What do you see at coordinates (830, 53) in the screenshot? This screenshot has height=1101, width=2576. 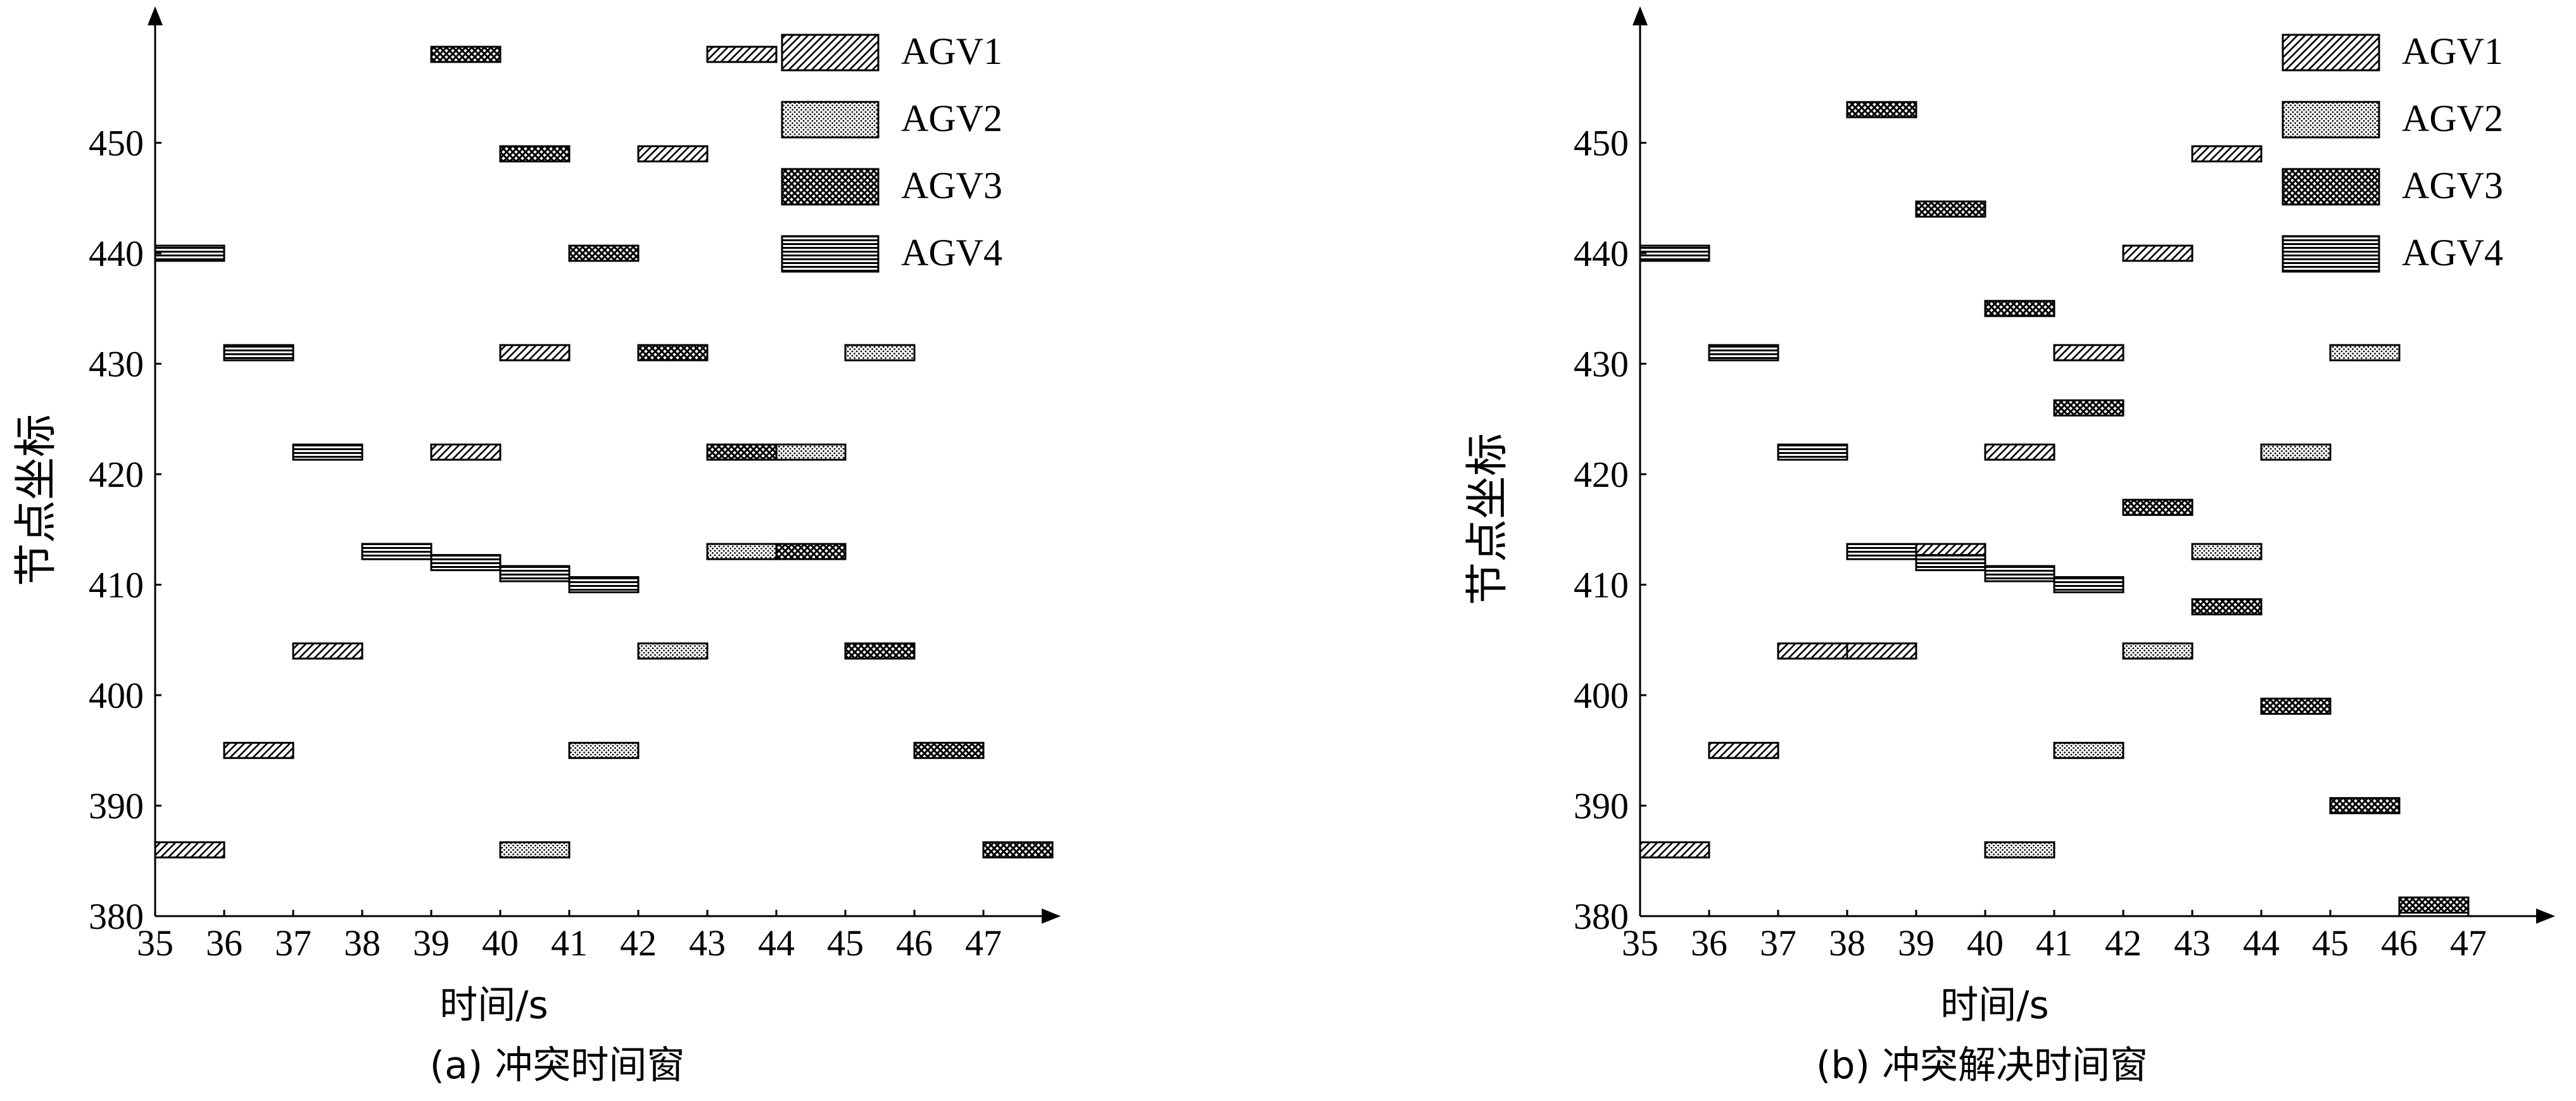 I see `legend-swatch-agv1` at bounding box center [830, 53].